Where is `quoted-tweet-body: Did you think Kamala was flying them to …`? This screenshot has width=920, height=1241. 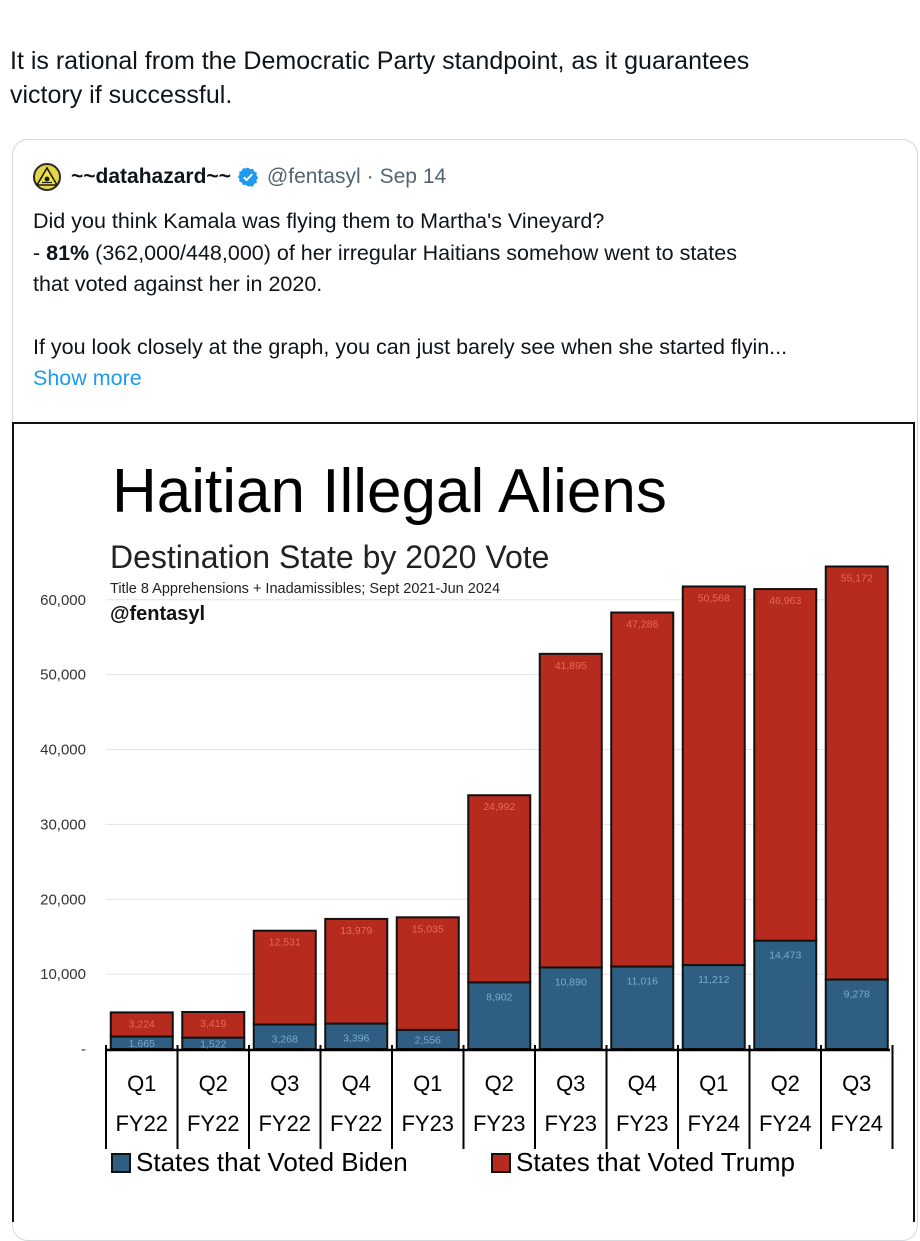
quoted-tweet-body: Did you think Kamala was flying them to … is located at coordinates (468, 300).